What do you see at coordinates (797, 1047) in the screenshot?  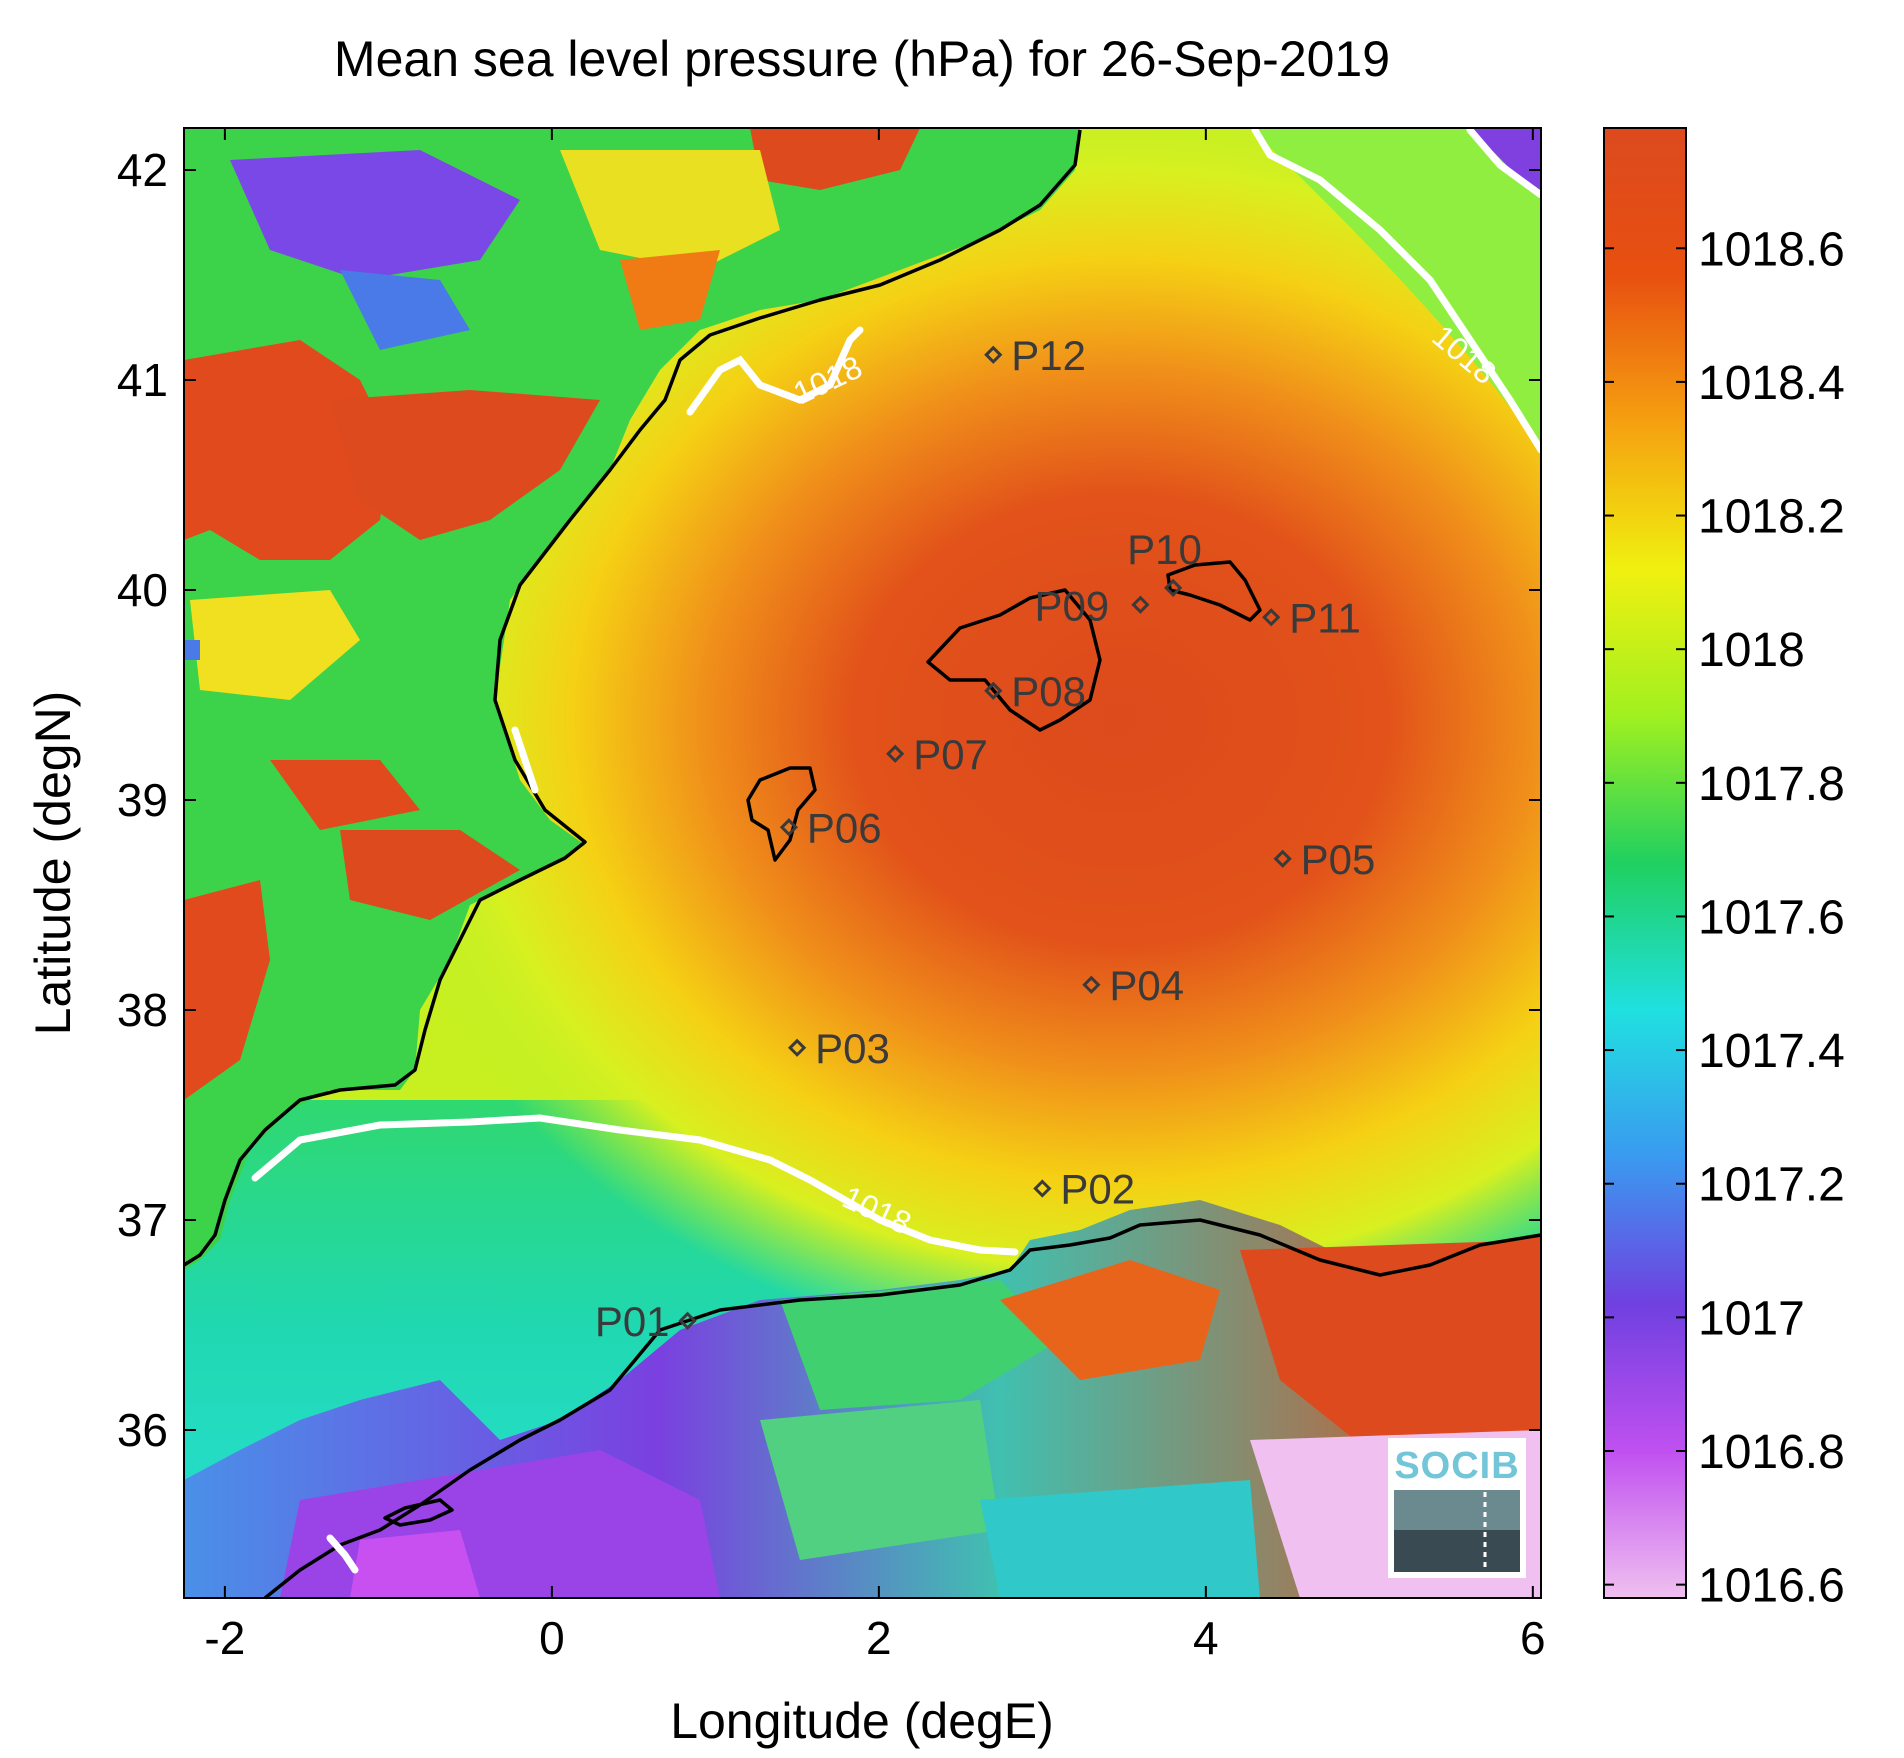 I see `station-marker-p03` at bounding box center [797, 1047].